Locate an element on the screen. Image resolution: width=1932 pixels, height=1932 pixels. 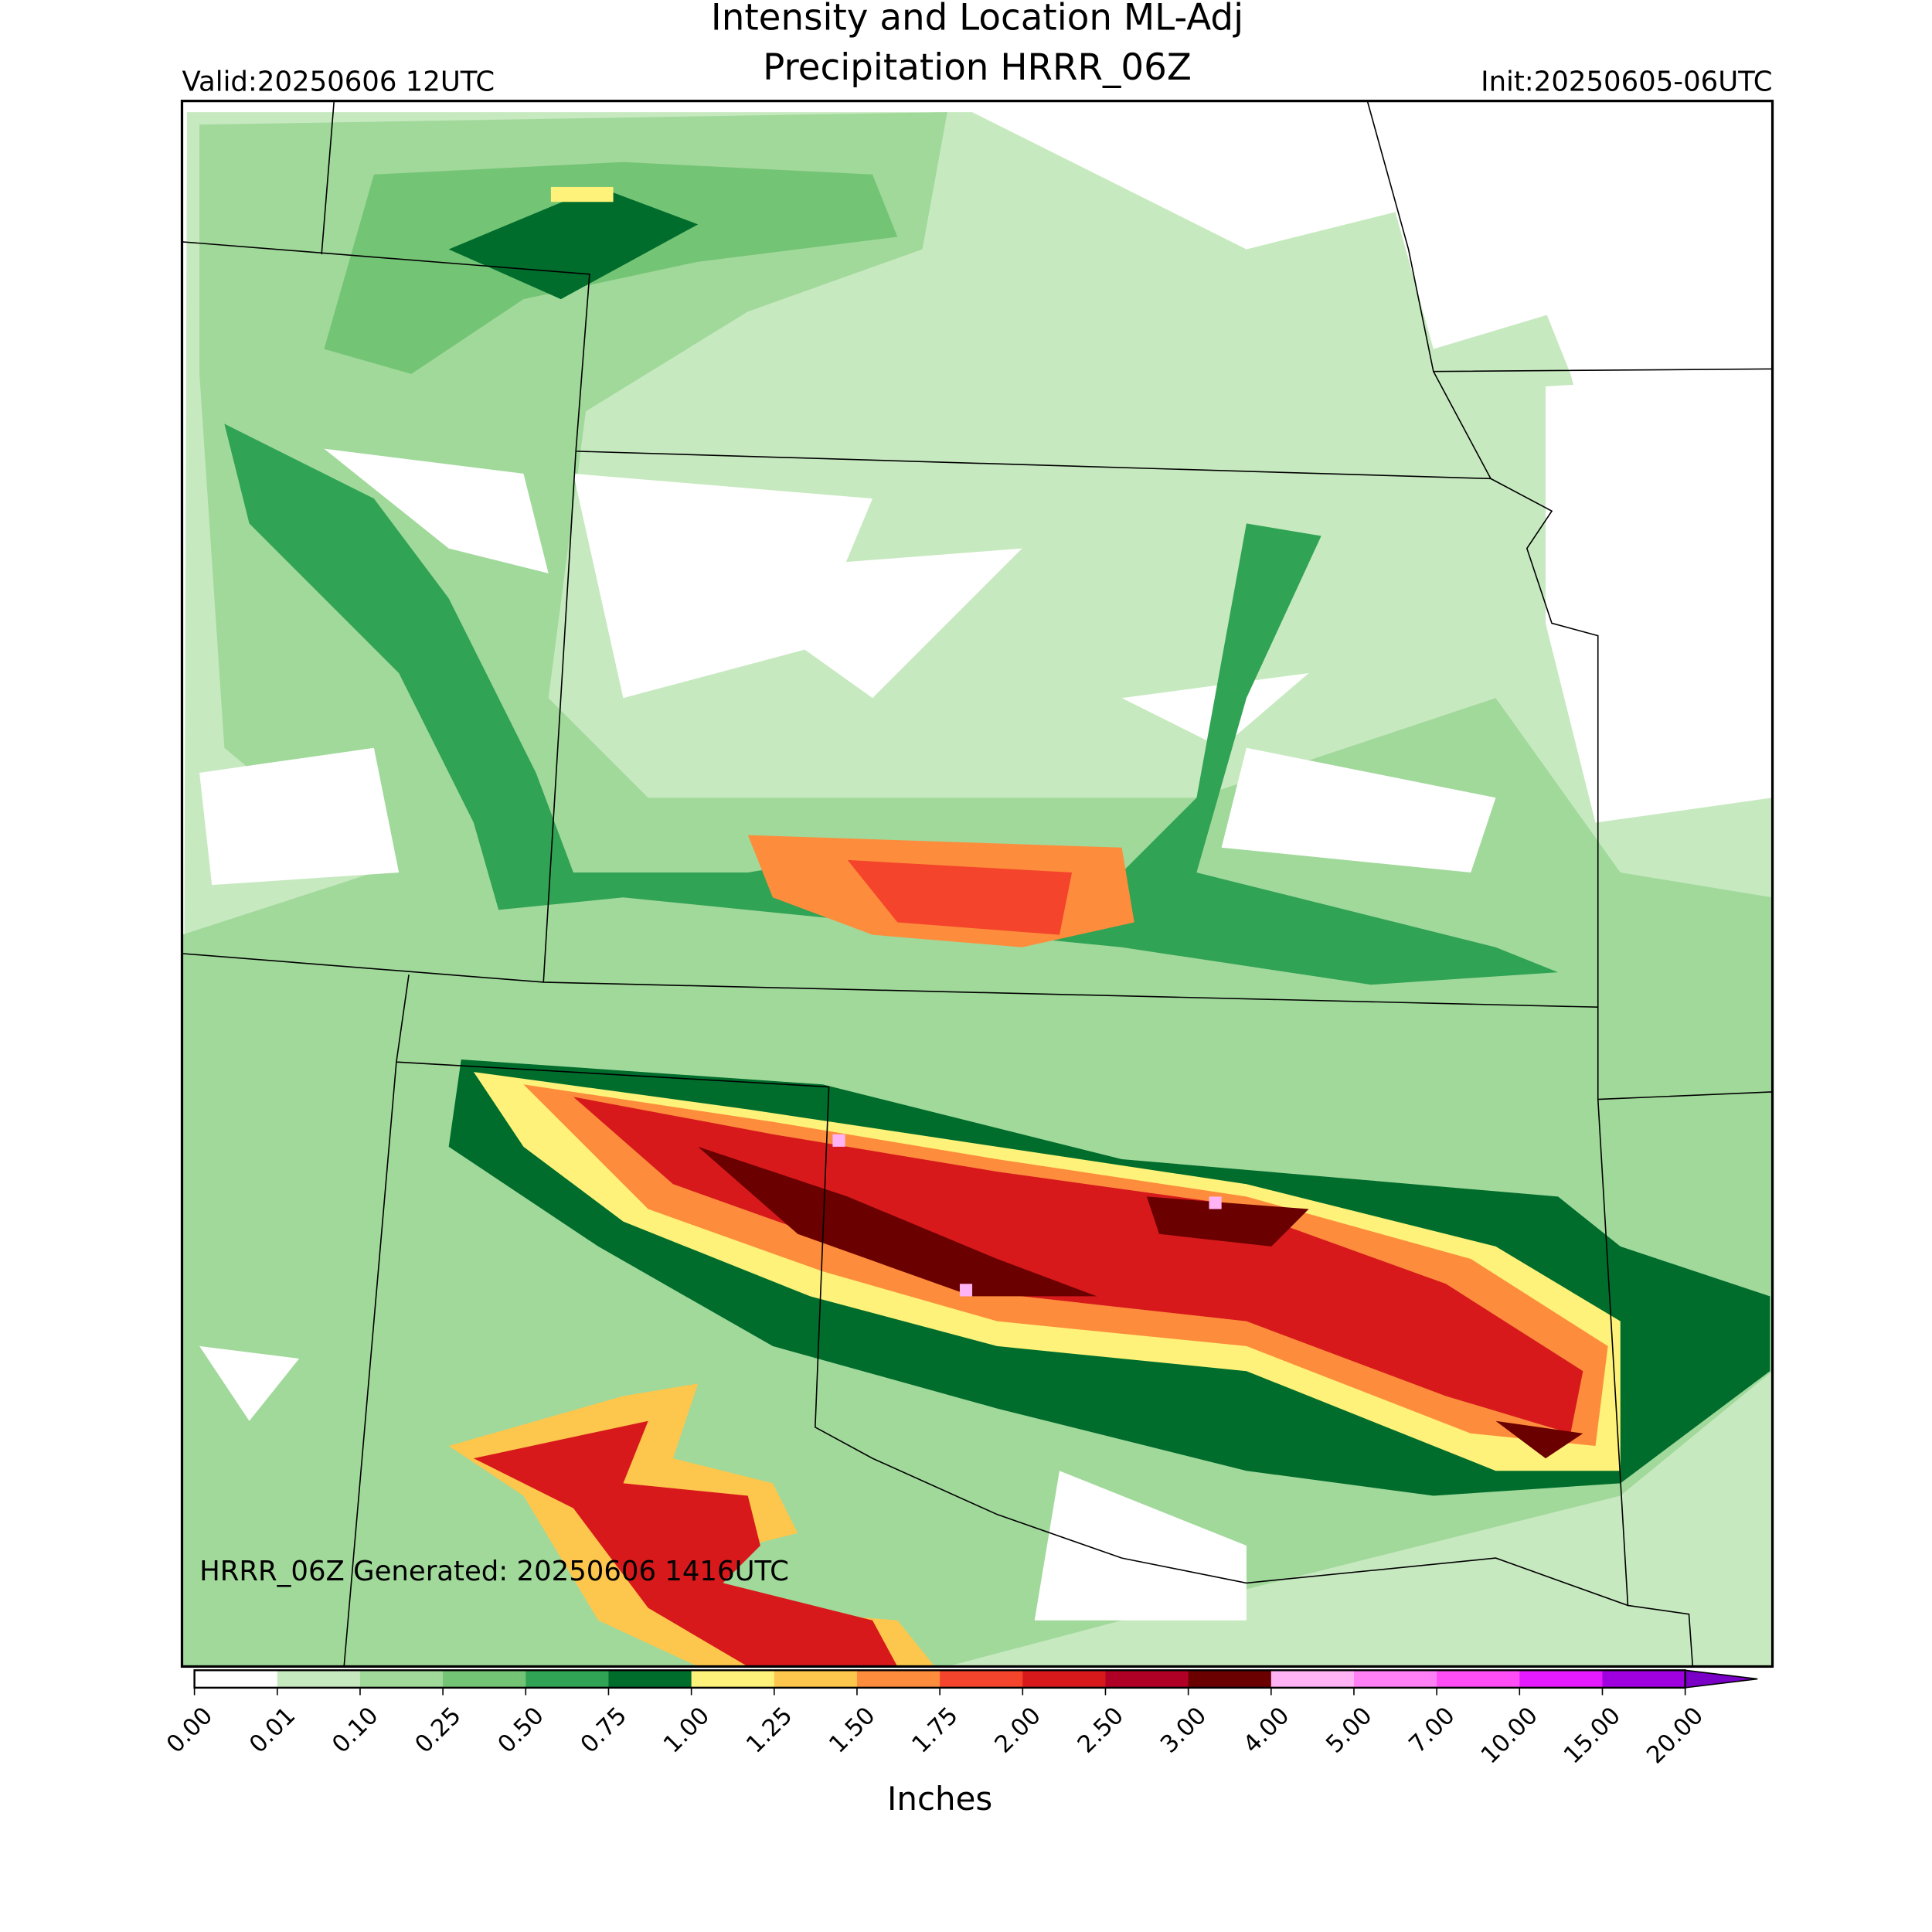
init-time: Init:20250605-06UTC is located at coordinates (1627, 82).